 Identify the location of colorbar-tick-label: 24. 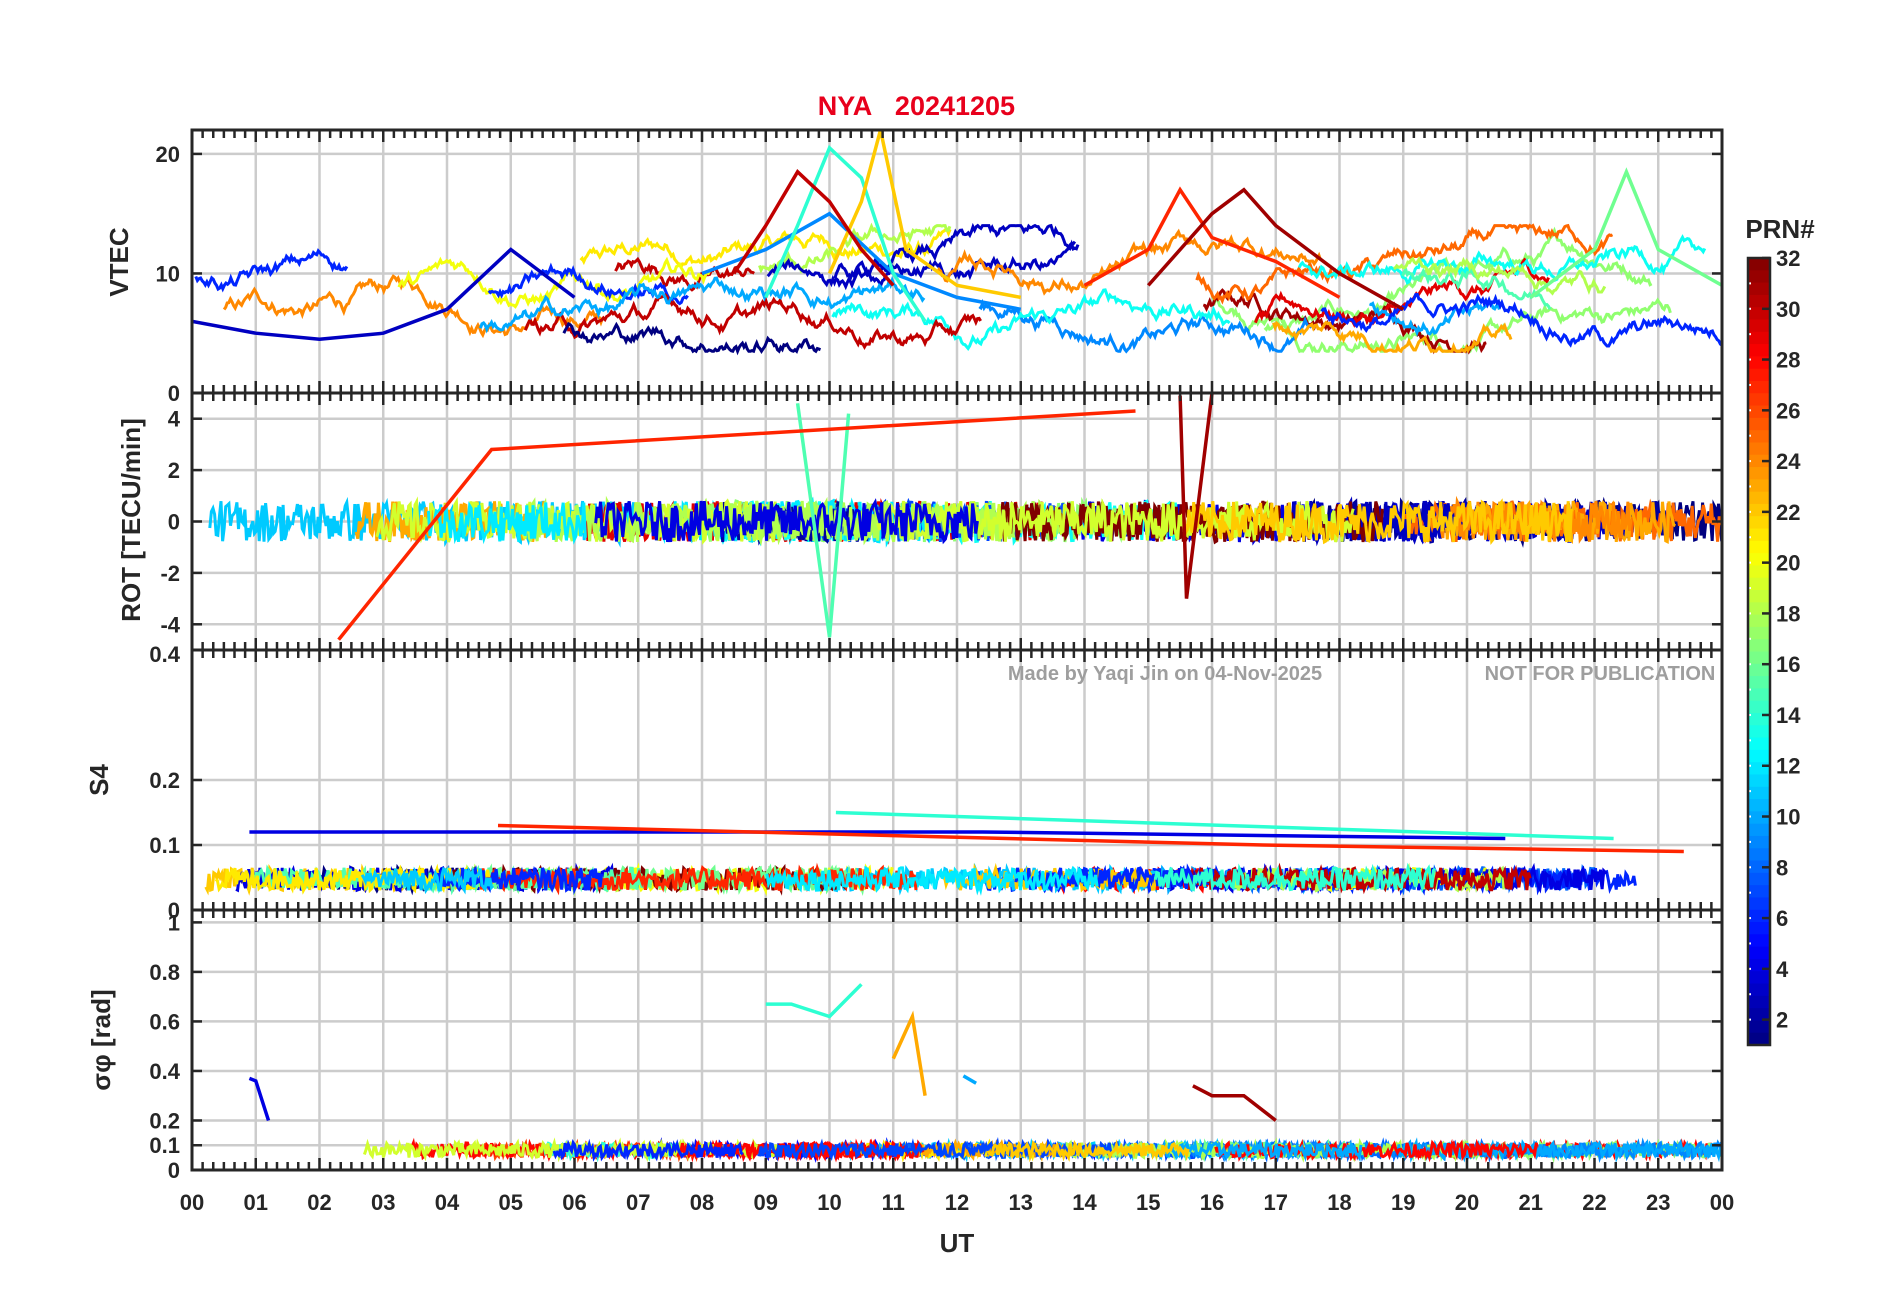
(1788, 461).